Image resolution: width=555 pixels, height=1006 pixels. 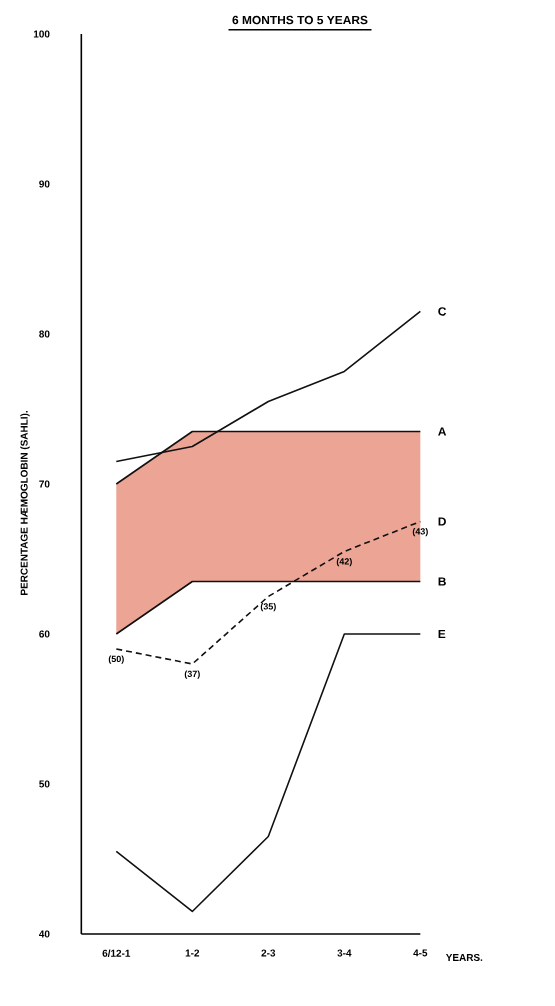 I want to click on series-label: B, so click(x=442, y=581).